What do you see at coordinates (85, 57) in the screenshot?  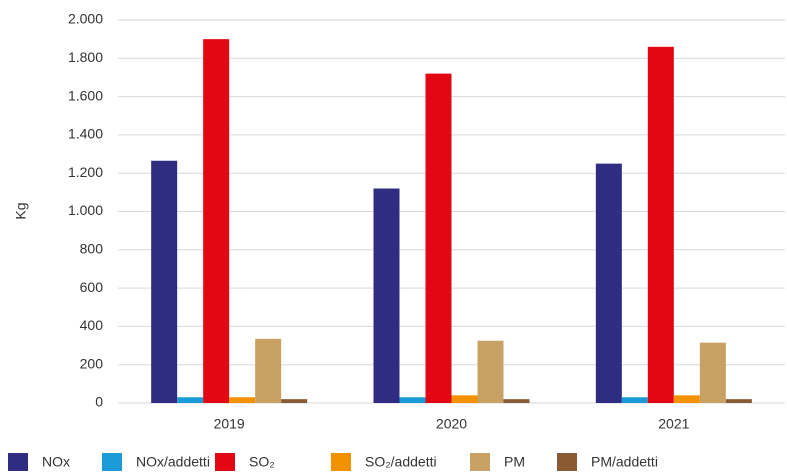 I see `y-tick-label: 1.800` at bounding box center [85, 57].